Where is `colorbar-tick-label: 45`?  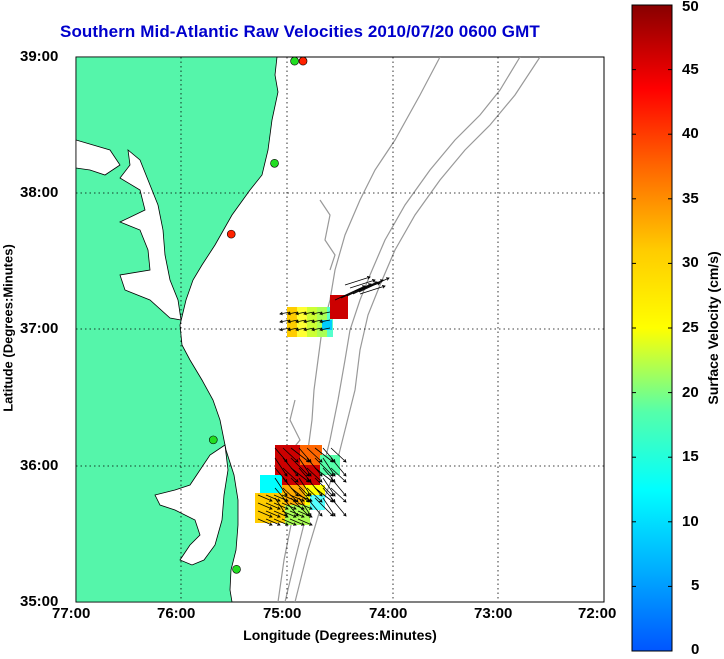
colorbar-tick-label: 45 is located at coordinates (690, 69).